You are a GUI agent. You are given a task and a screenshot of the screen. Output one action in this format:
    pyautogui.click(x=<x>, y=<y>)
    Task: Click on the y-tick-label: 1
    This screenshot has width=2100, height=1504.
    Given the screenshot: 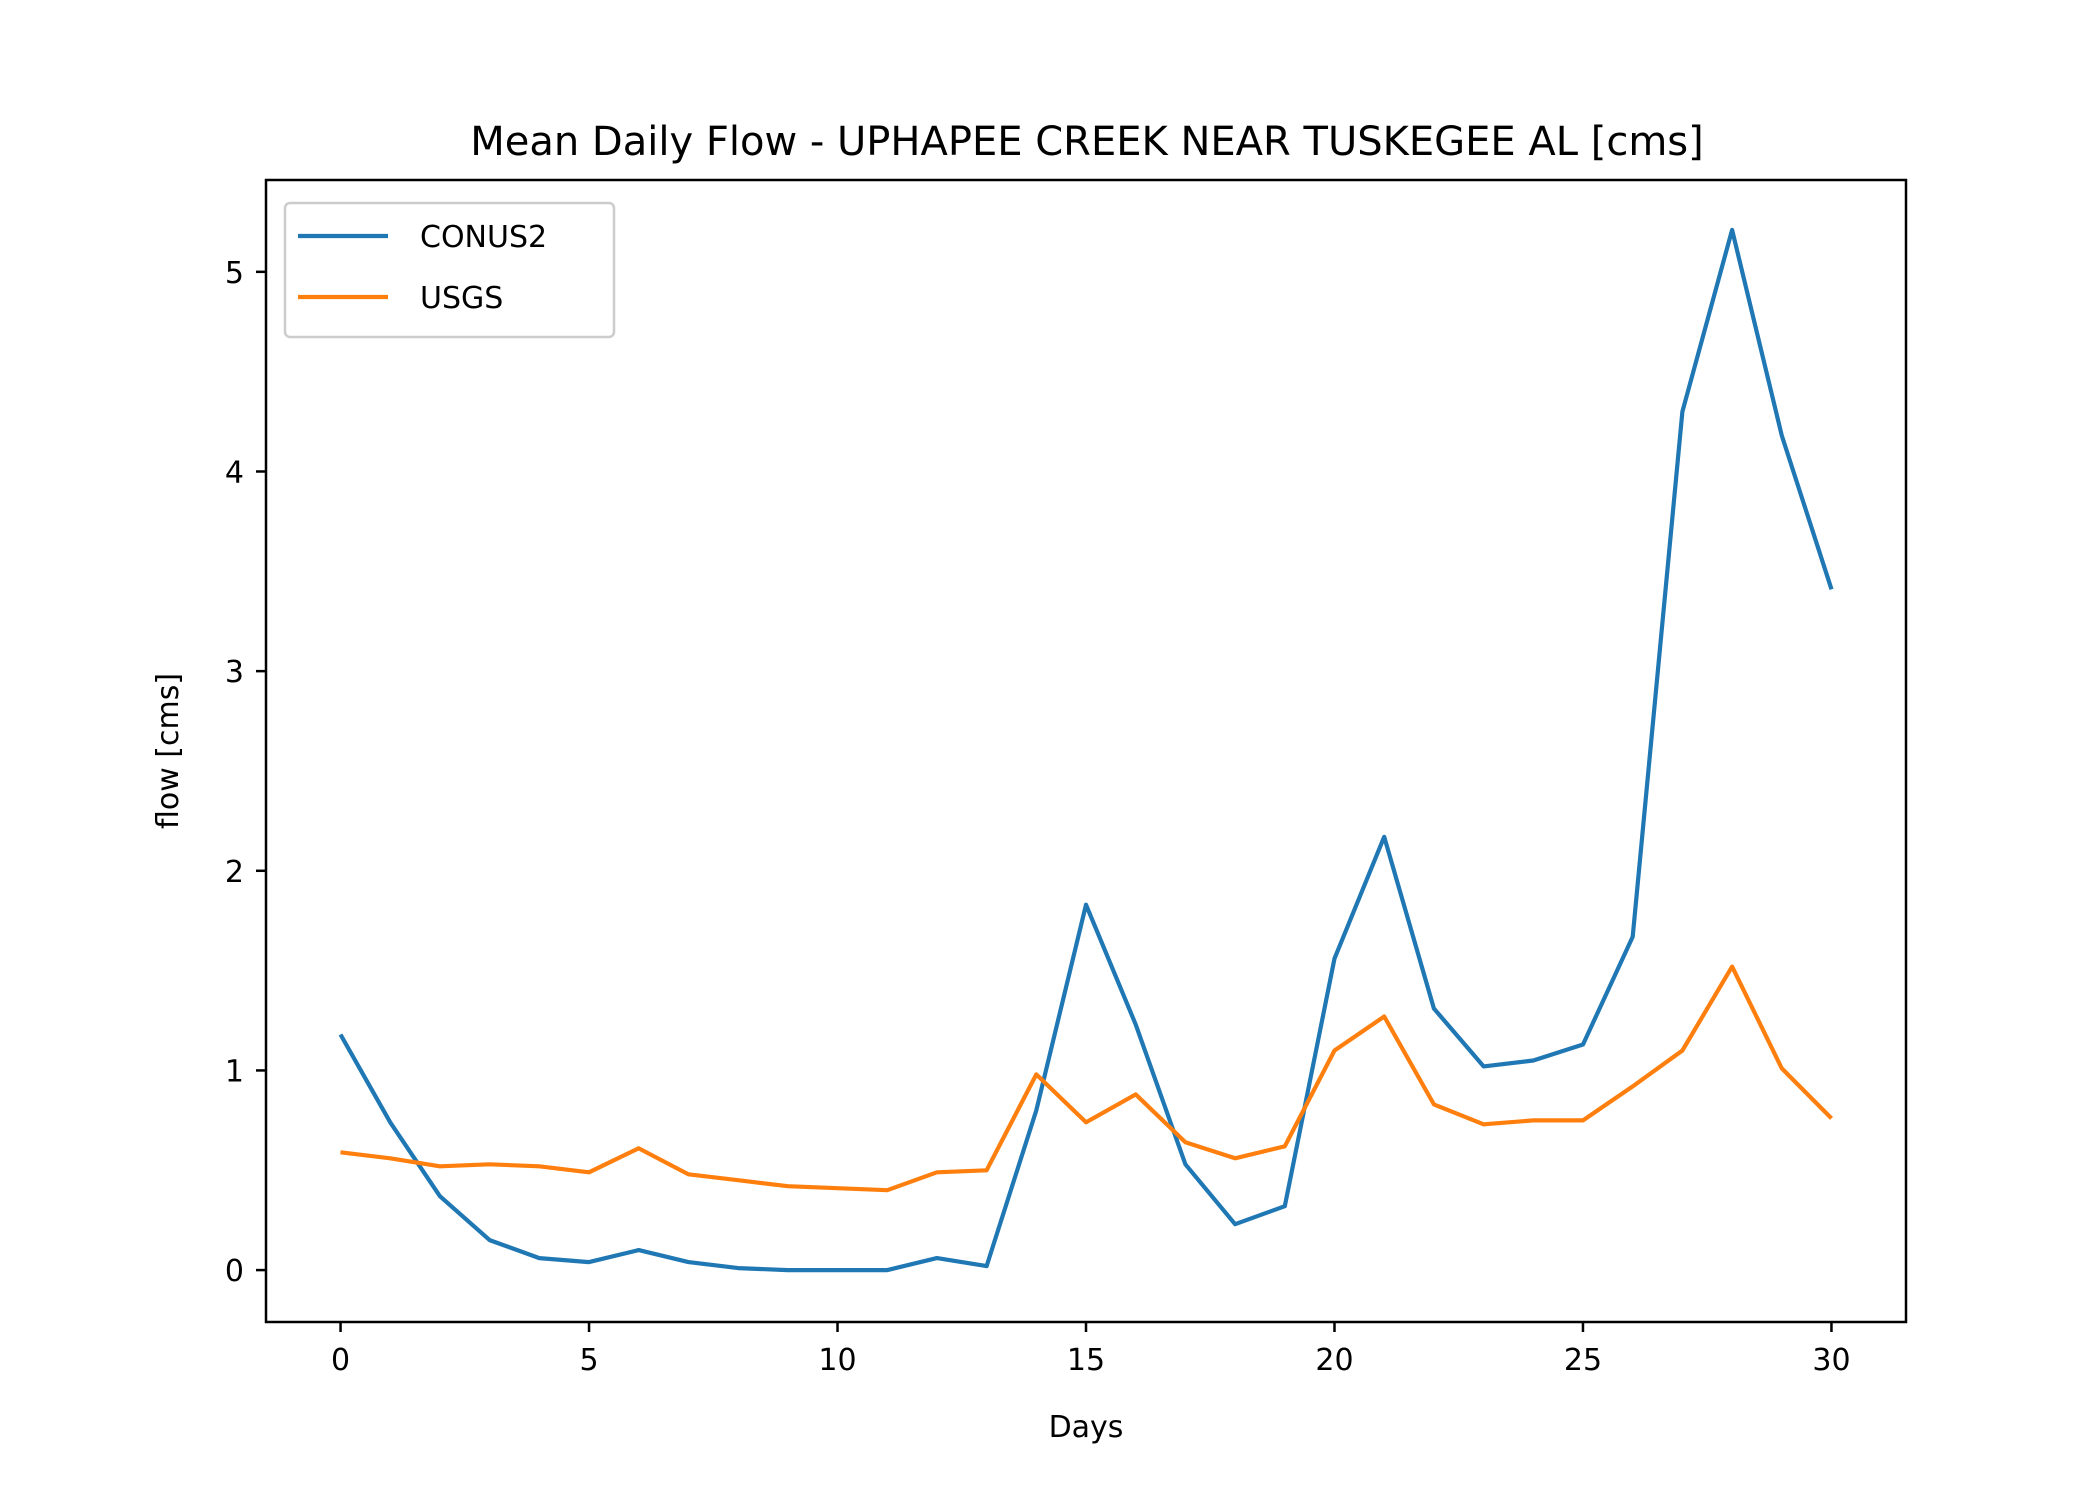 What is the action you would take?
    pyautogui.click(x=234, y=1071)
    